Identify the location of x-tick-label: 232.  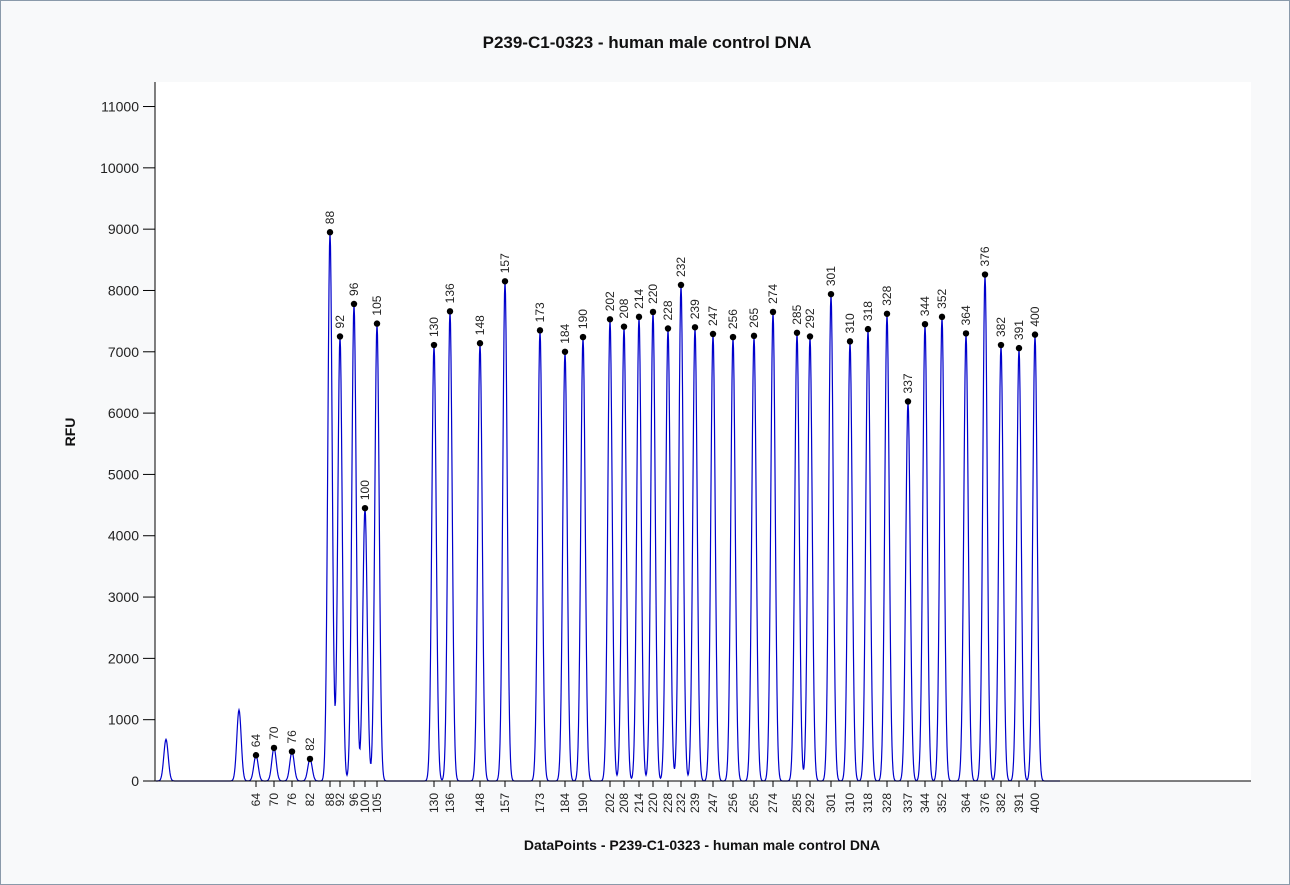
(681, 803).